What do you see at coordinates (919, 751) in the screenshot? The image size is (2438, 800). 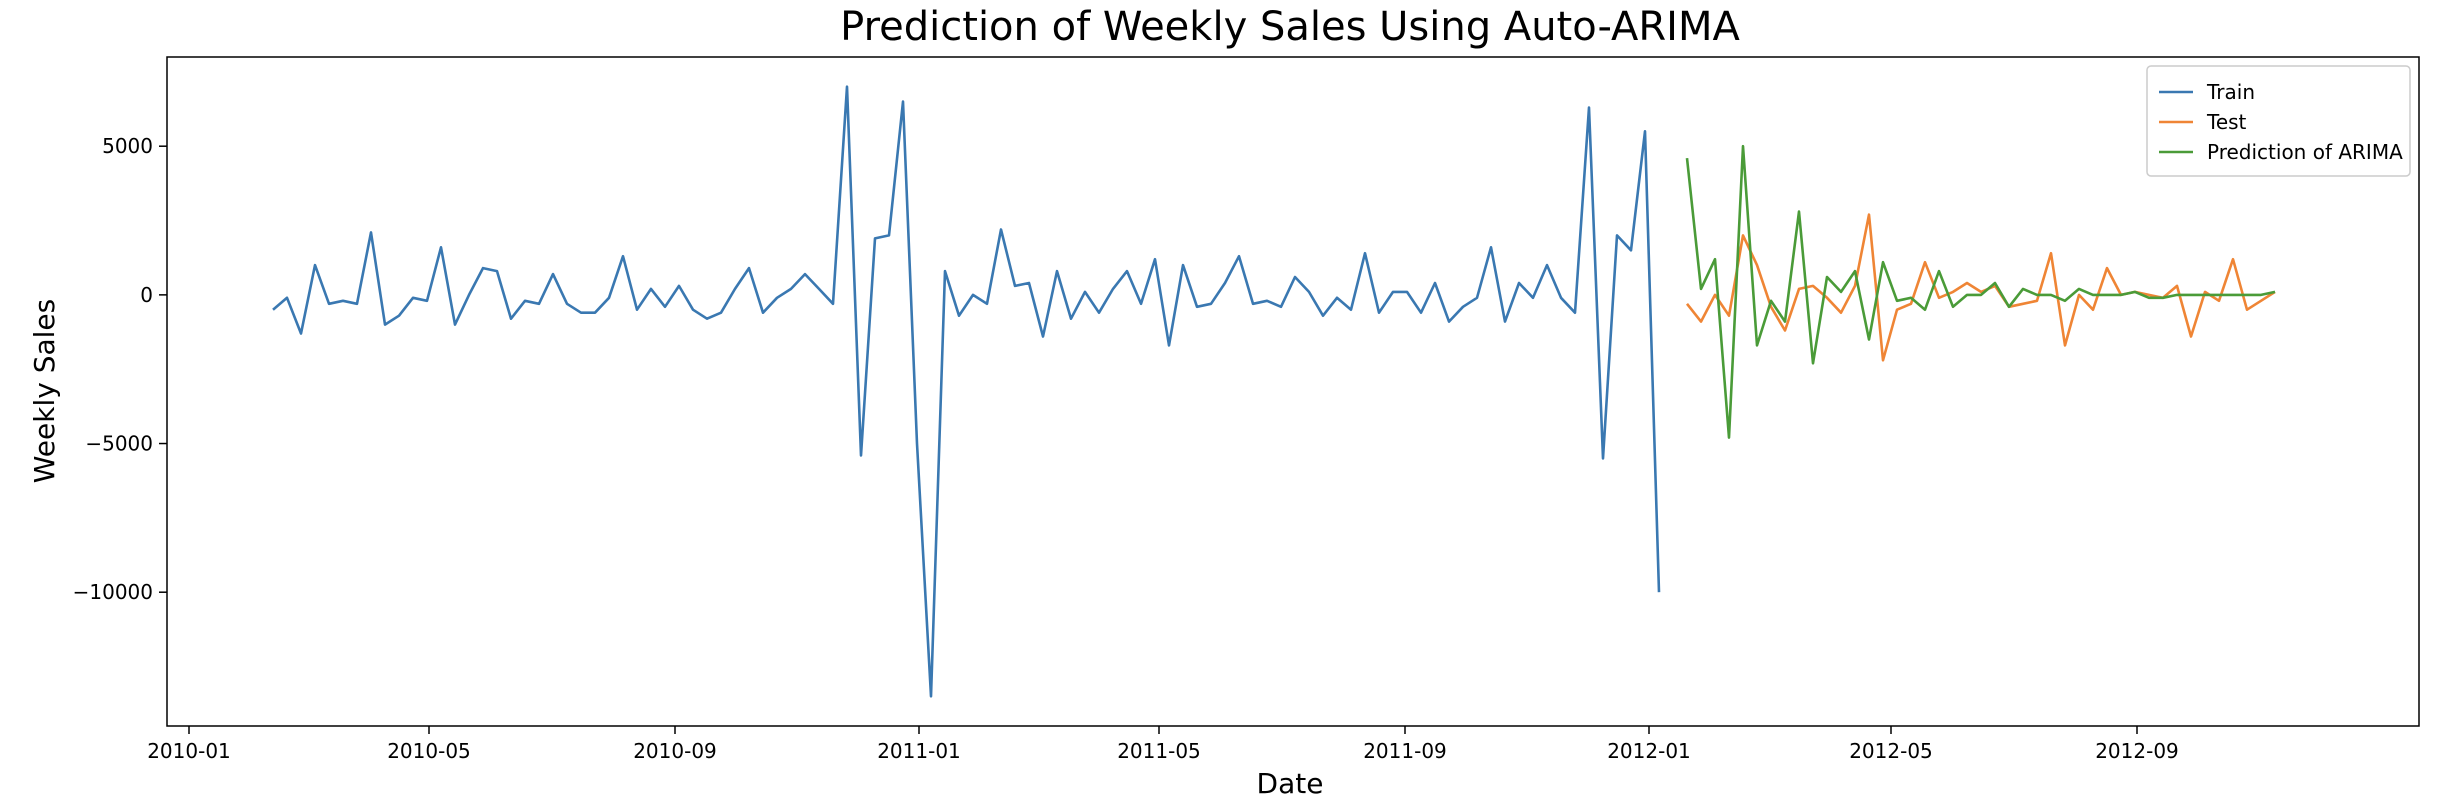 I see `x-tick-label: 2011-01` at bounding box center [919, 751].